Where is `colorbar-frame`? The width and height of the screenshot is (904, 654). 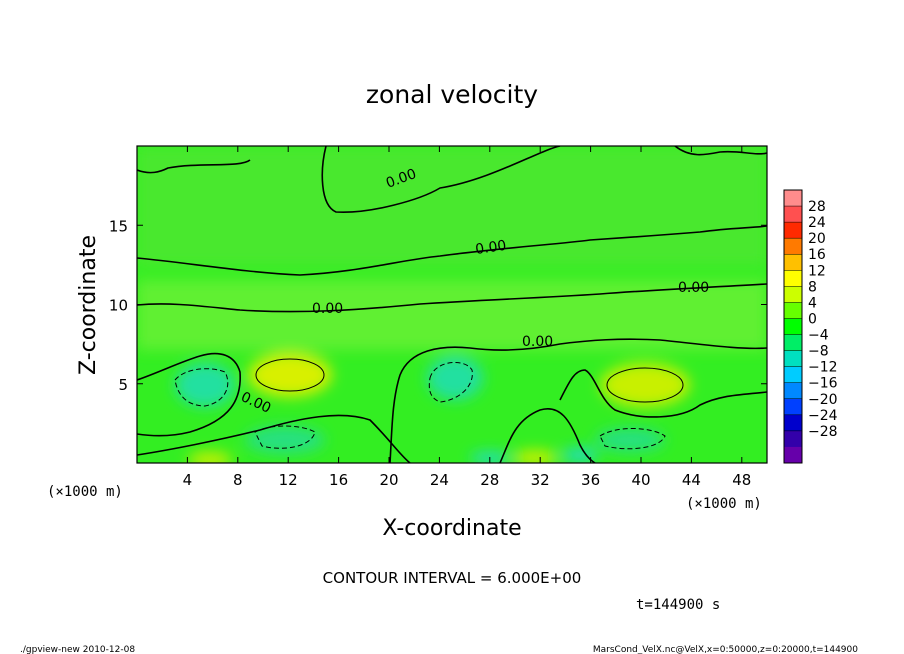
colorbar-frame is located at coordinates (793, 326).